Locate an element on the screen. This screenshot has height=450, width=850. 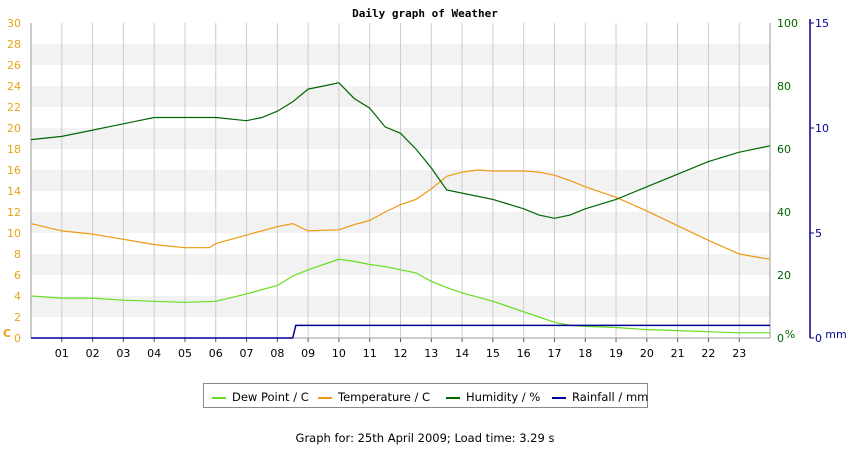
legend-label-rainfall: Rainfall / mm is located at coordinates (610, 397).